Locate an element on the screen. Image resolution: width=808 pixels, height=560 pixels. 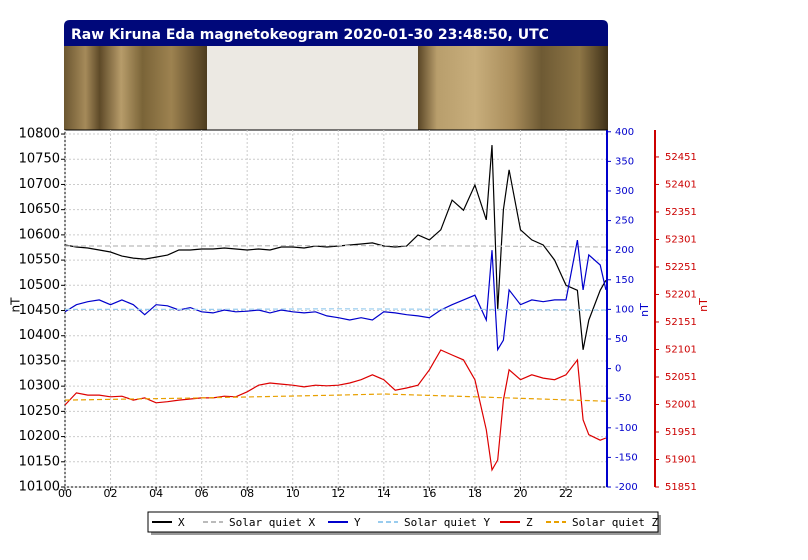
y2-tick-label: 300 is located at coordinates (624, 191).